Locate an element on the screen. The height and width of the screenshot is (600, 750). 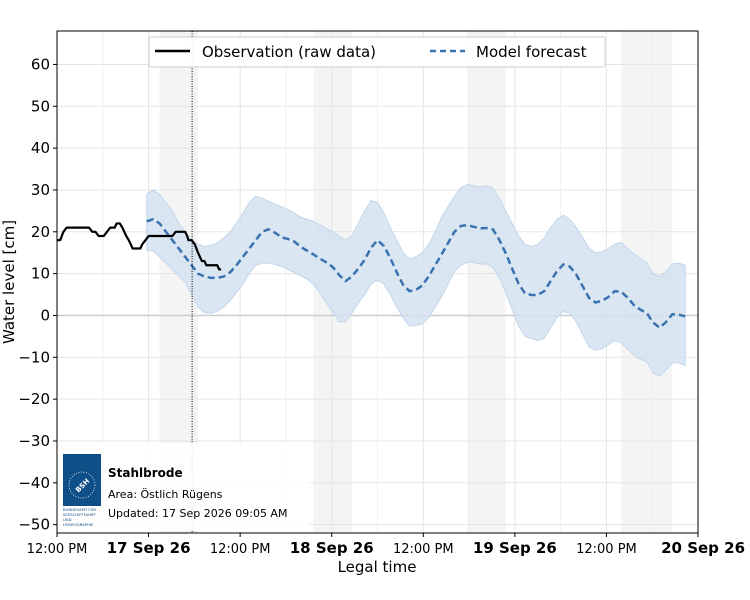
bsh-caption-line-3: UND is located at coordinates (67, 519).